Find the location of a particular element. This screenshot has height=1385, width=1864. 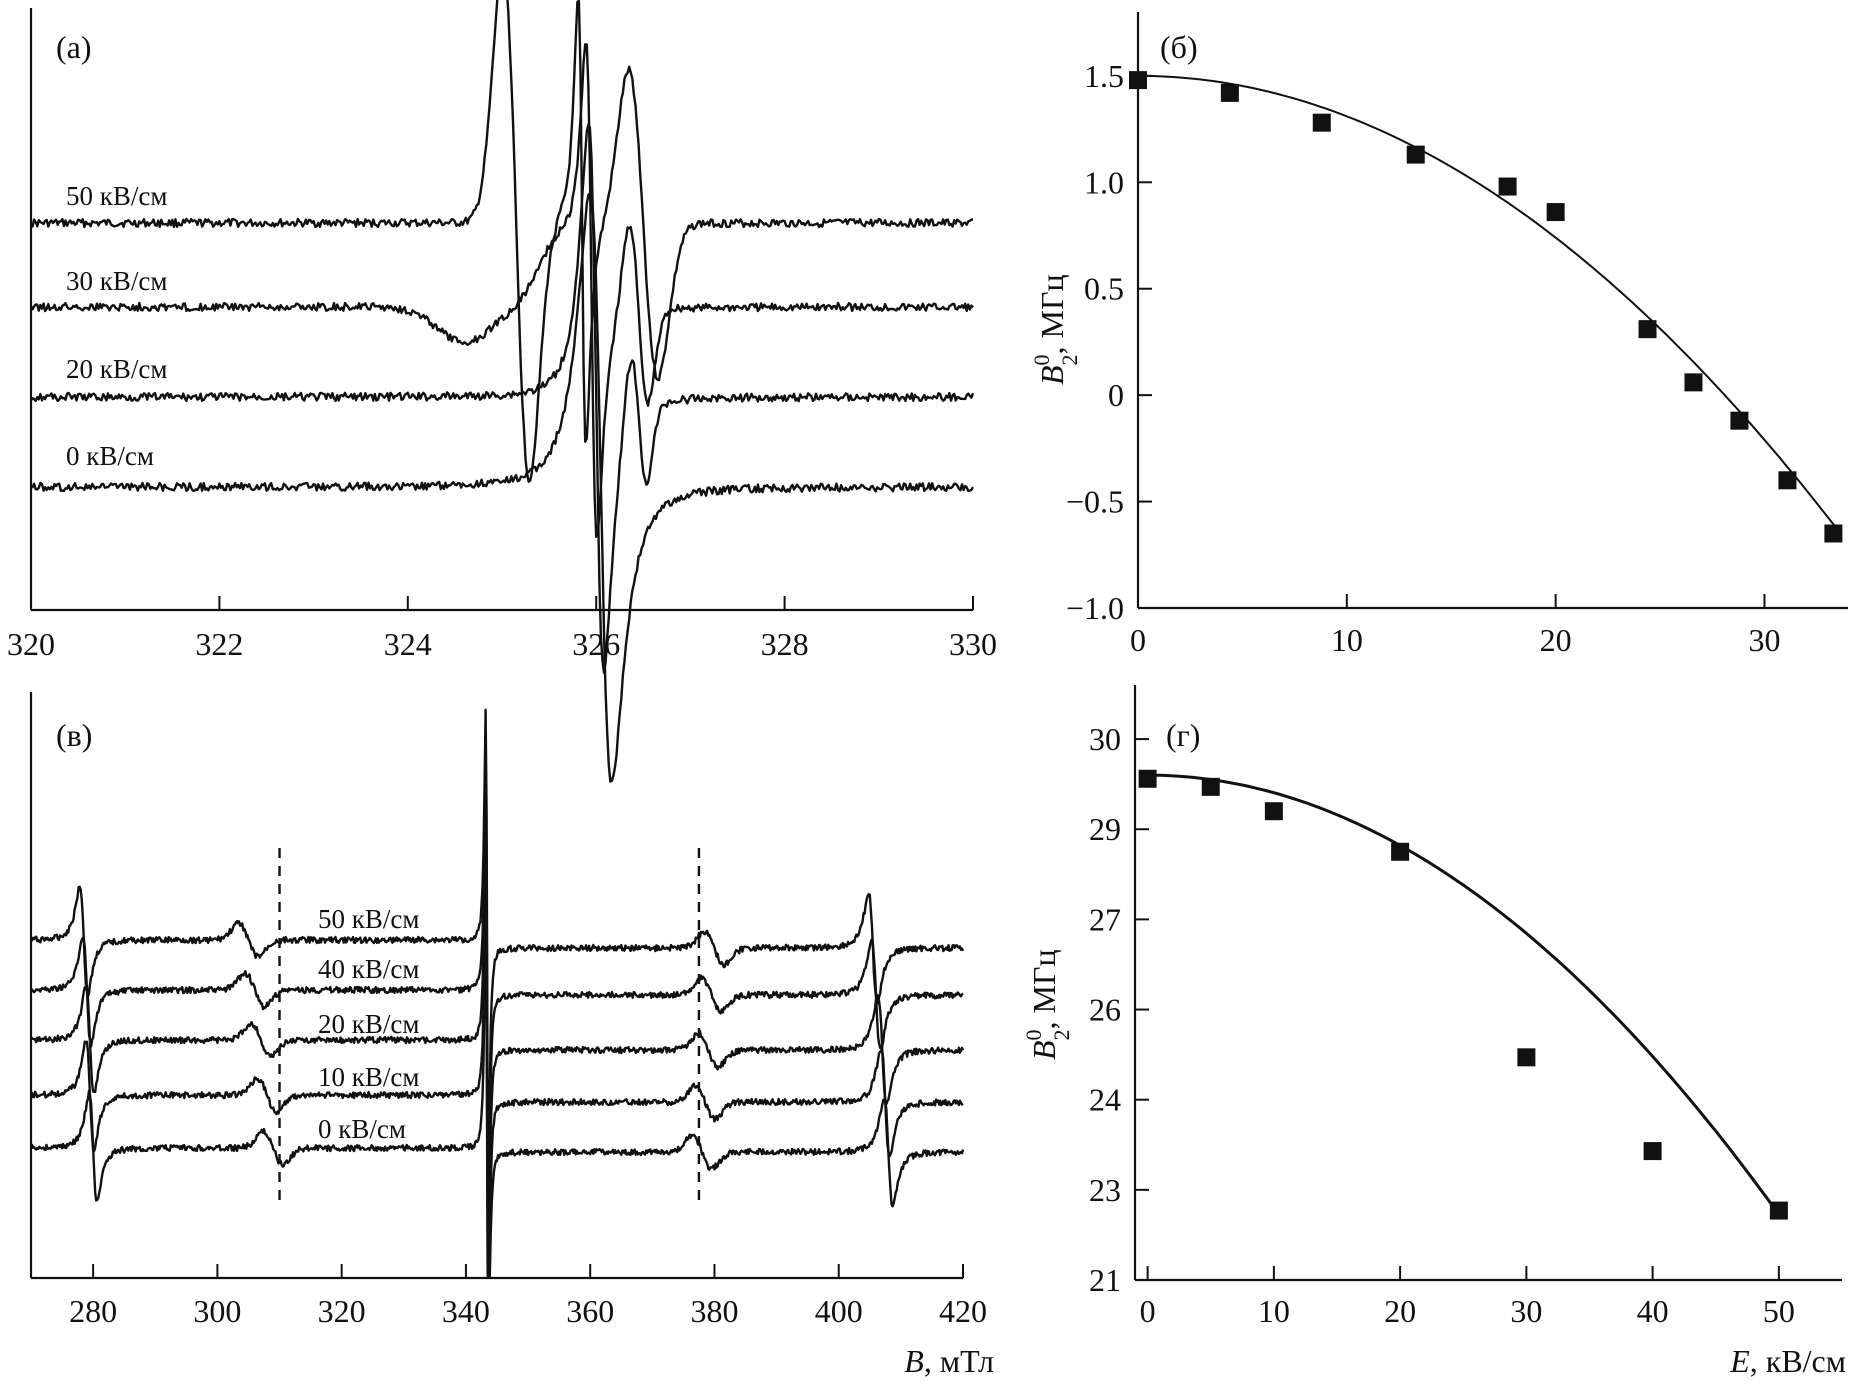

panel-b-x-tick-label: 20 is located at coordinates (1556, 640).